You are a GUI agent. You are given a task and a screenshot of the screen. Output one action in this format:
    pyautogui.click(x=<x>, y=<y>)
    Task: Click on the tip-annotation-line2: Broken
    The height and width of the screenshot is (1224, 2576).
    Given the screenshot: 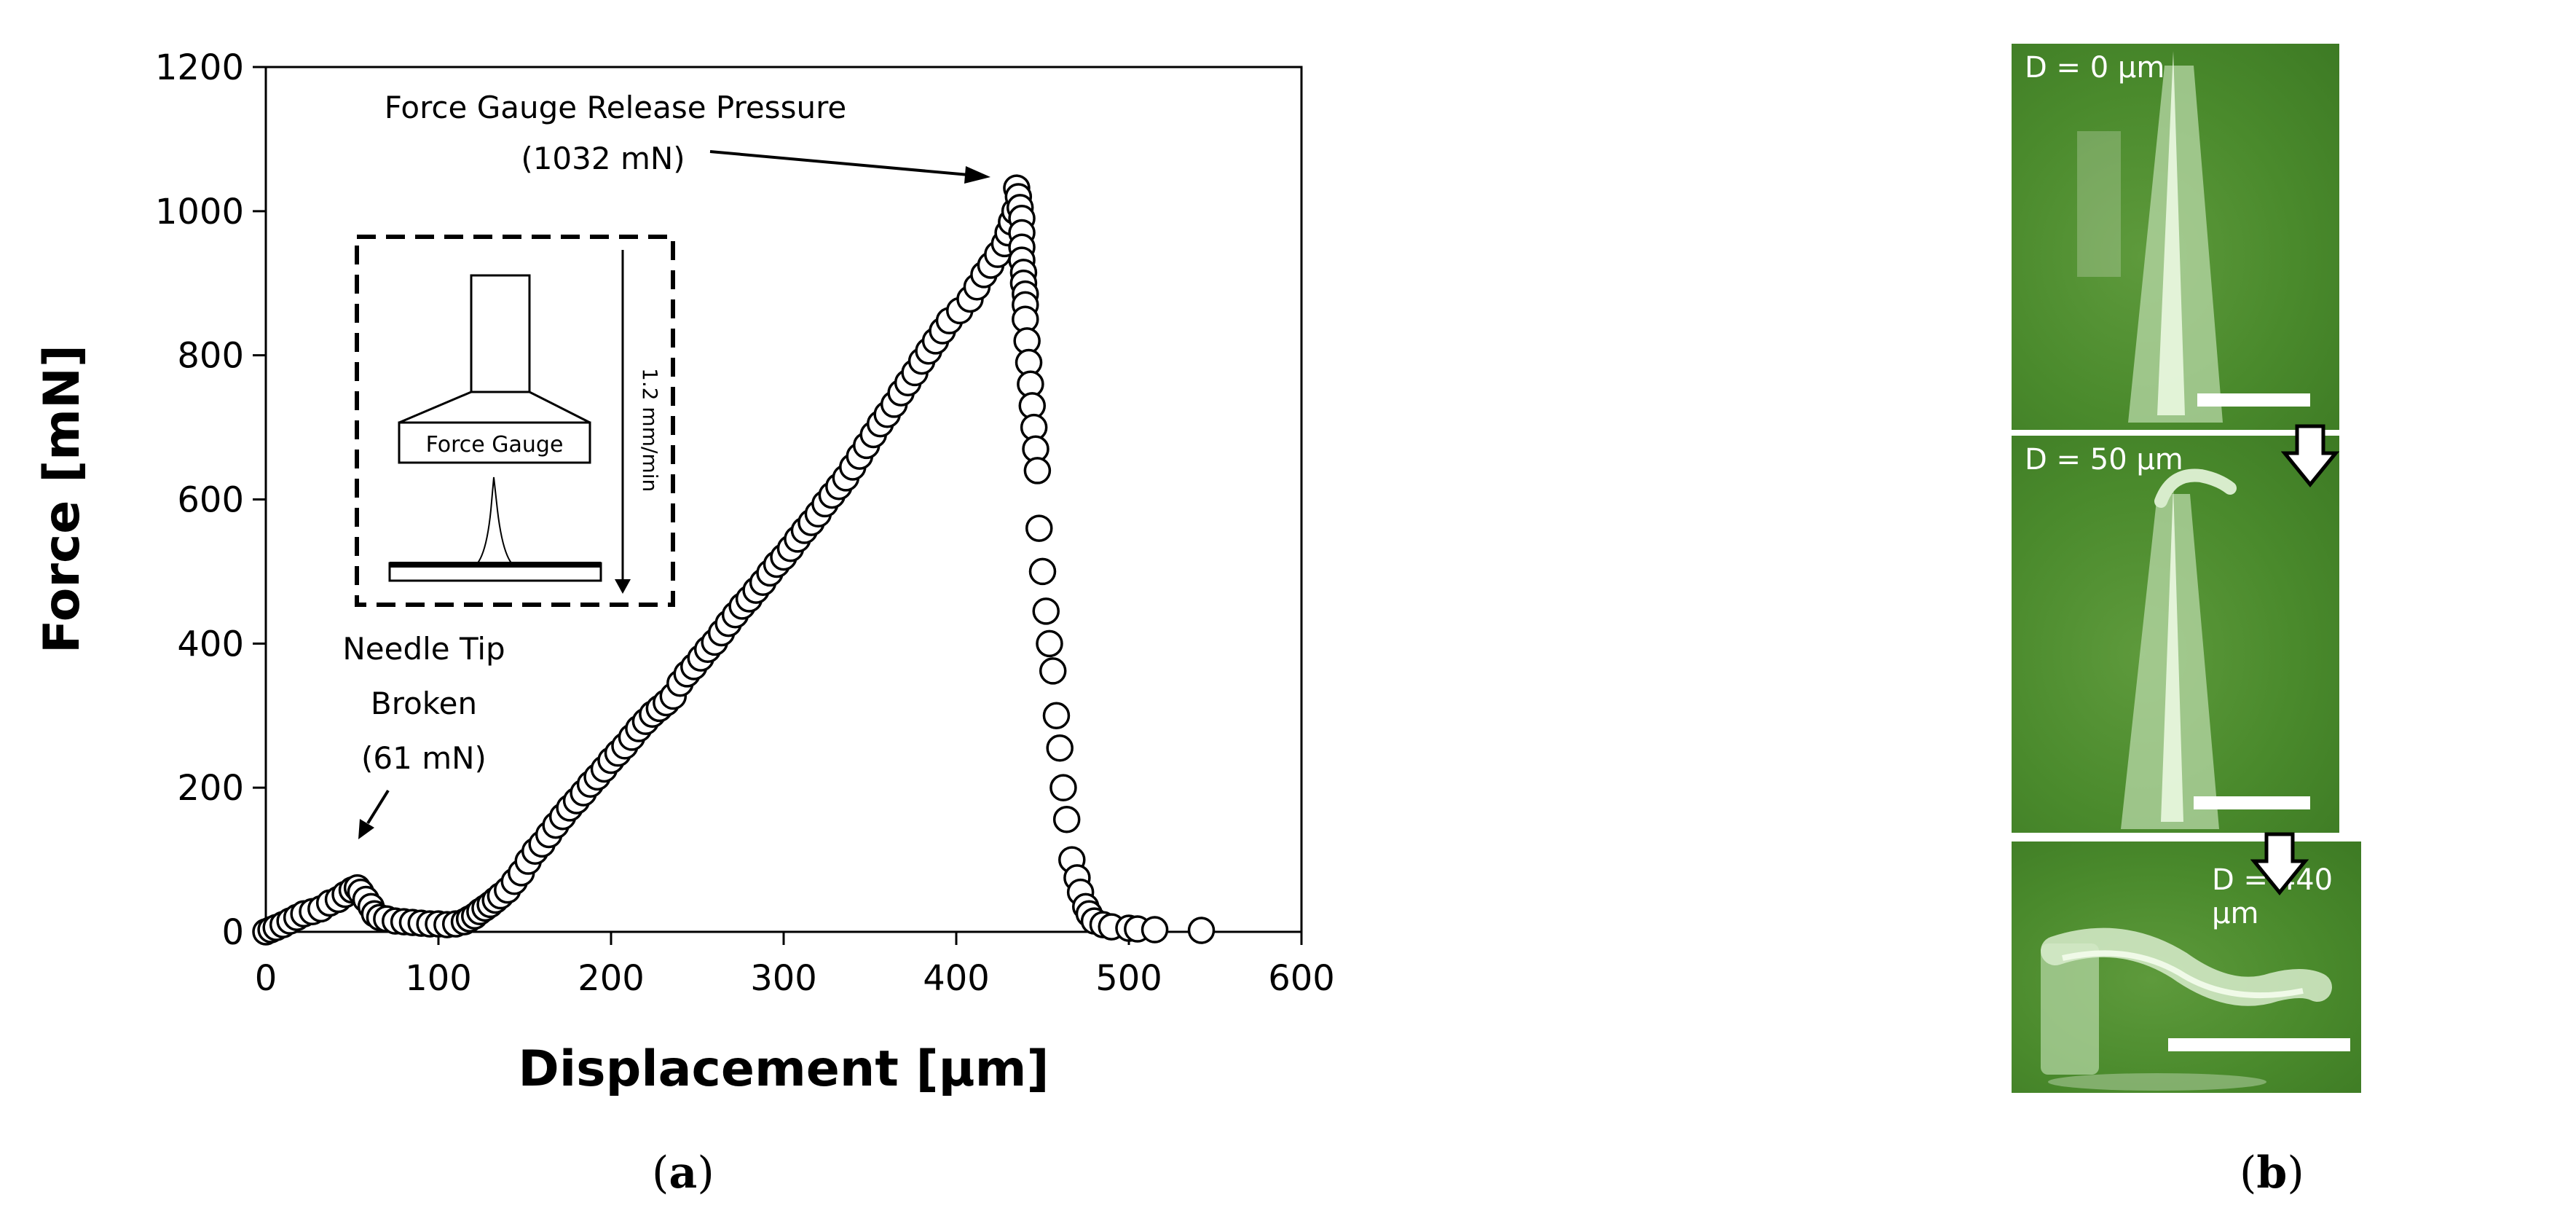 What is the action you would take?
    pyautogui.click(x=424, y=703)
    